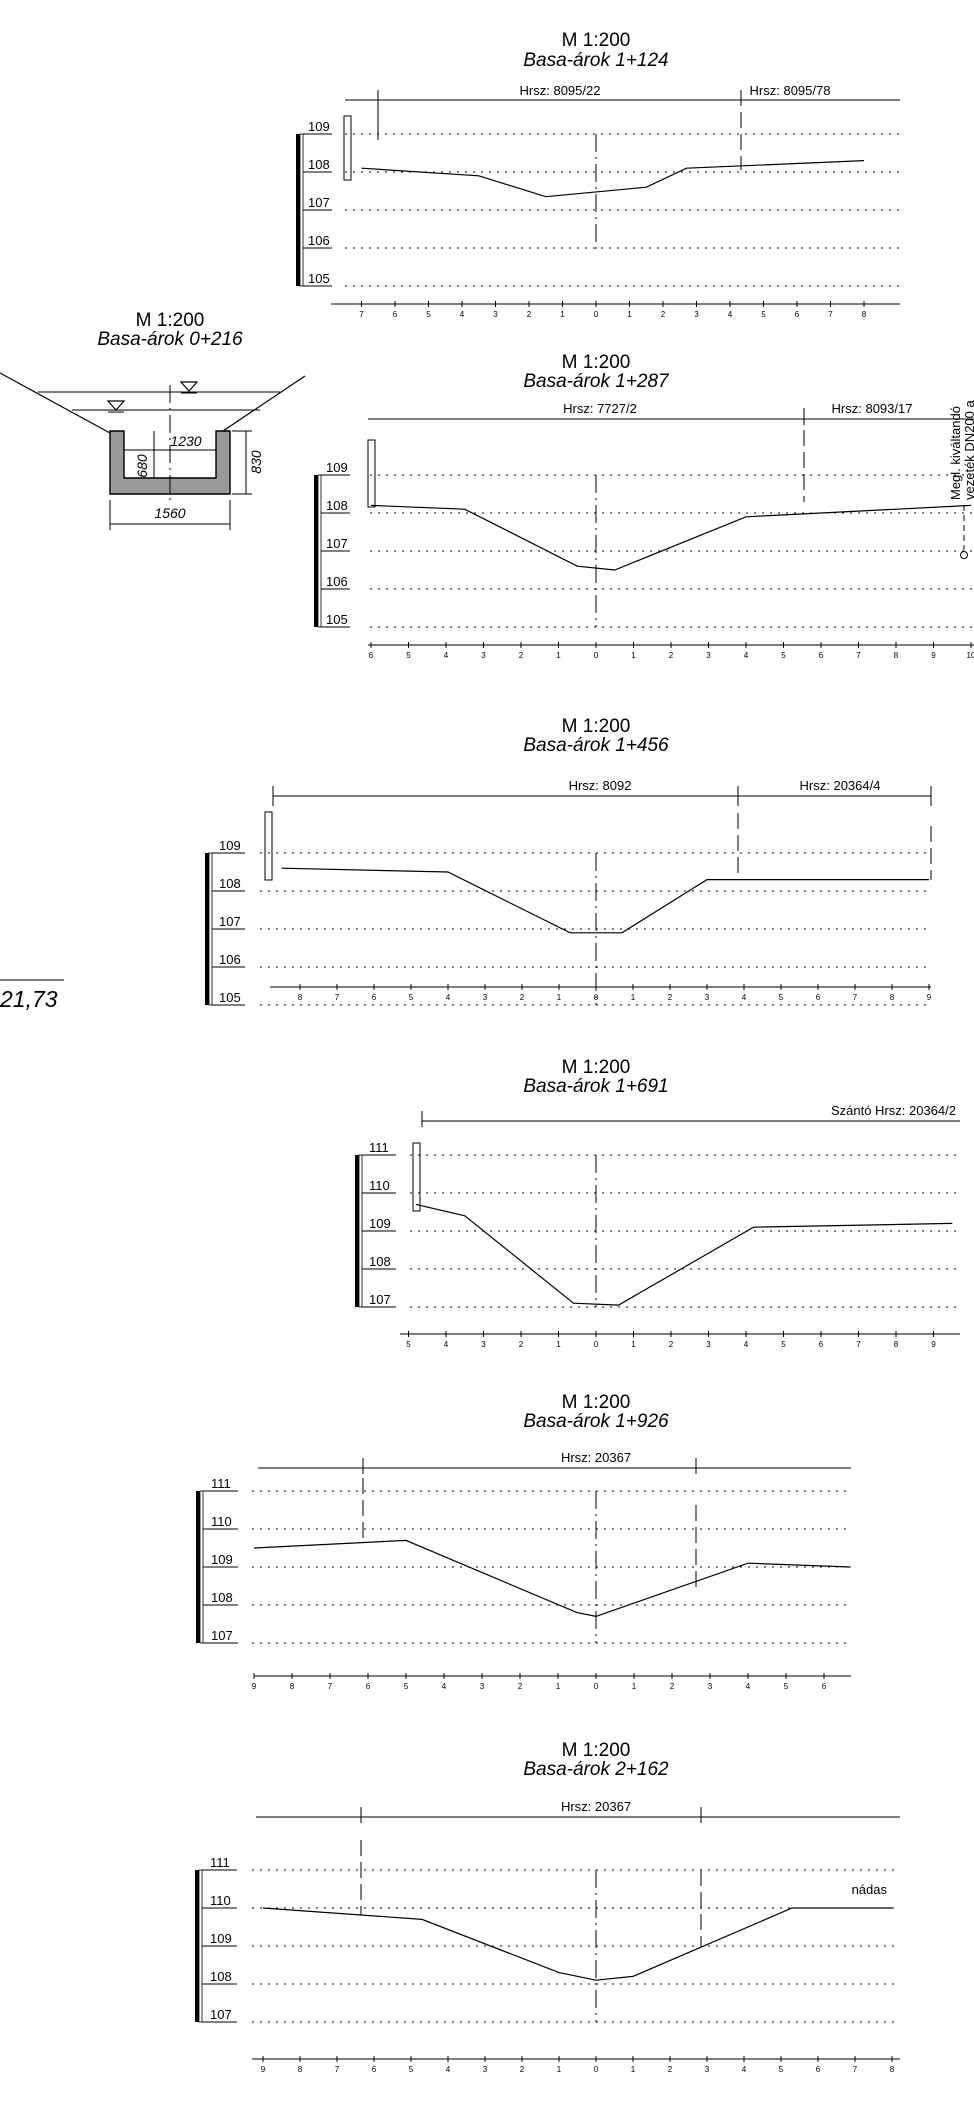 Image resolution: width=974 pixels, height=2111 pixels. What do you see at coordinates (319, 240) in the screenshot?
I see `section-1-elev-label: 106` at bounding box center [319, 240].